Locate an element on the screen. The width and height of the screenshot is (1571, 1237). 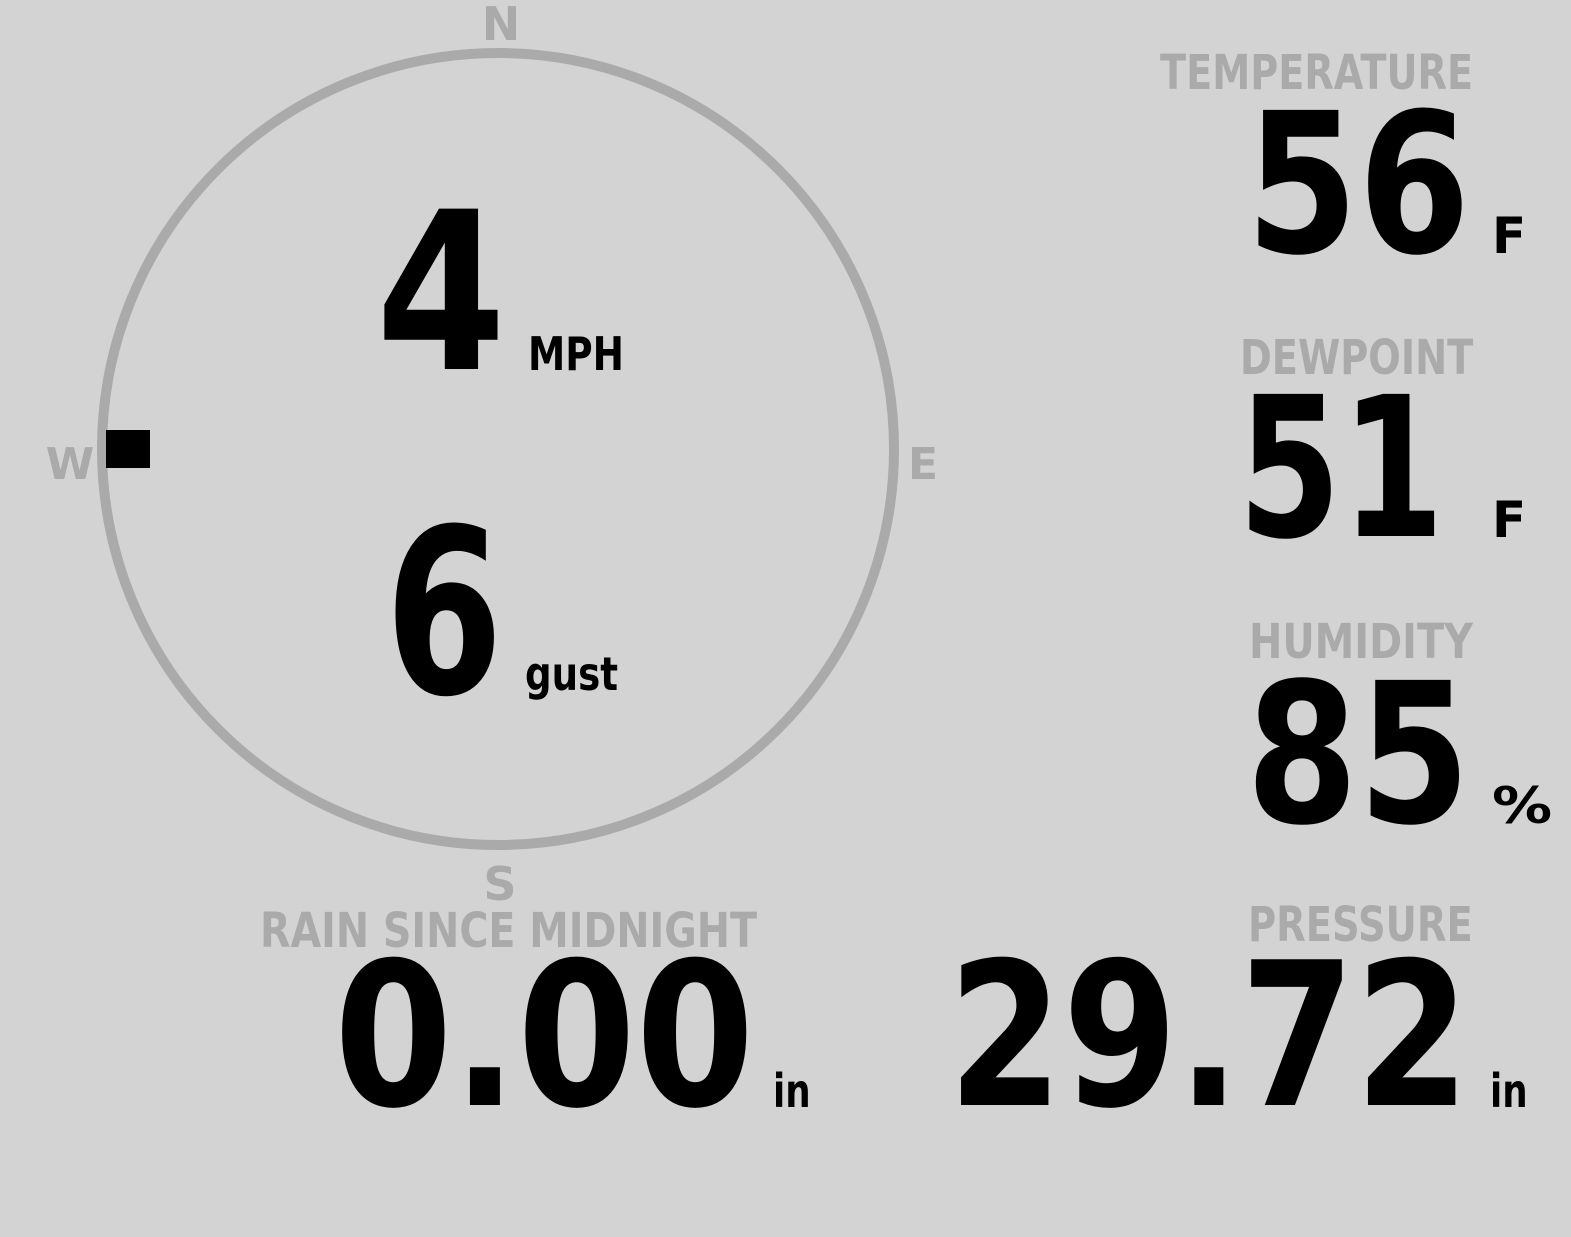
dewpoint-unit: F is located at coordinates (1509, 520).